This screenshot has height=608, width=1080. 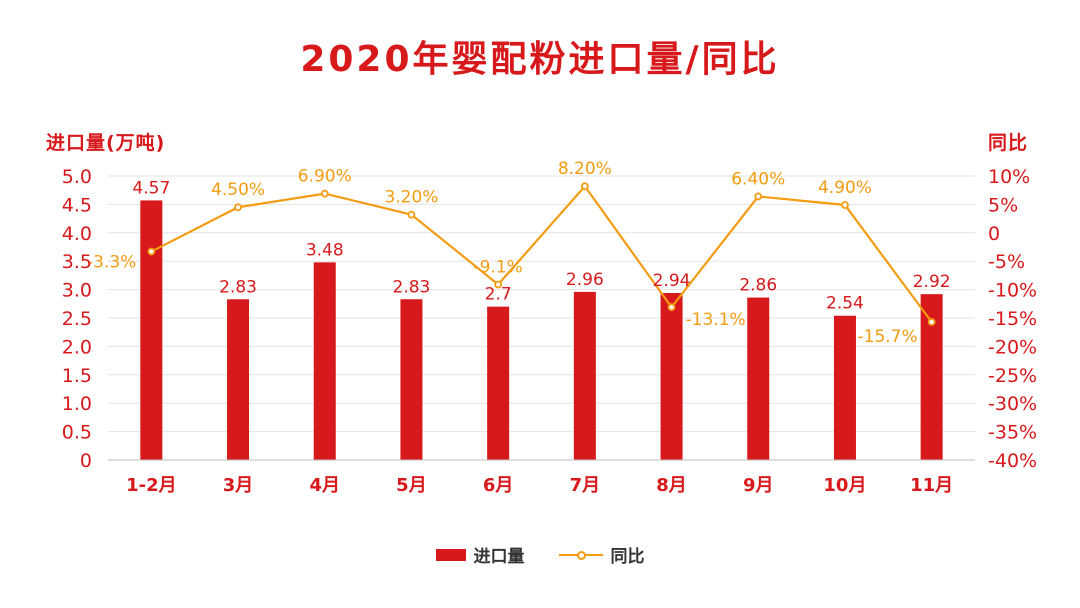 What do you see at coordinates (845, 304) in the screenshot?
I see `bar-data-label: 2.54` at bounding box center [845, 304].